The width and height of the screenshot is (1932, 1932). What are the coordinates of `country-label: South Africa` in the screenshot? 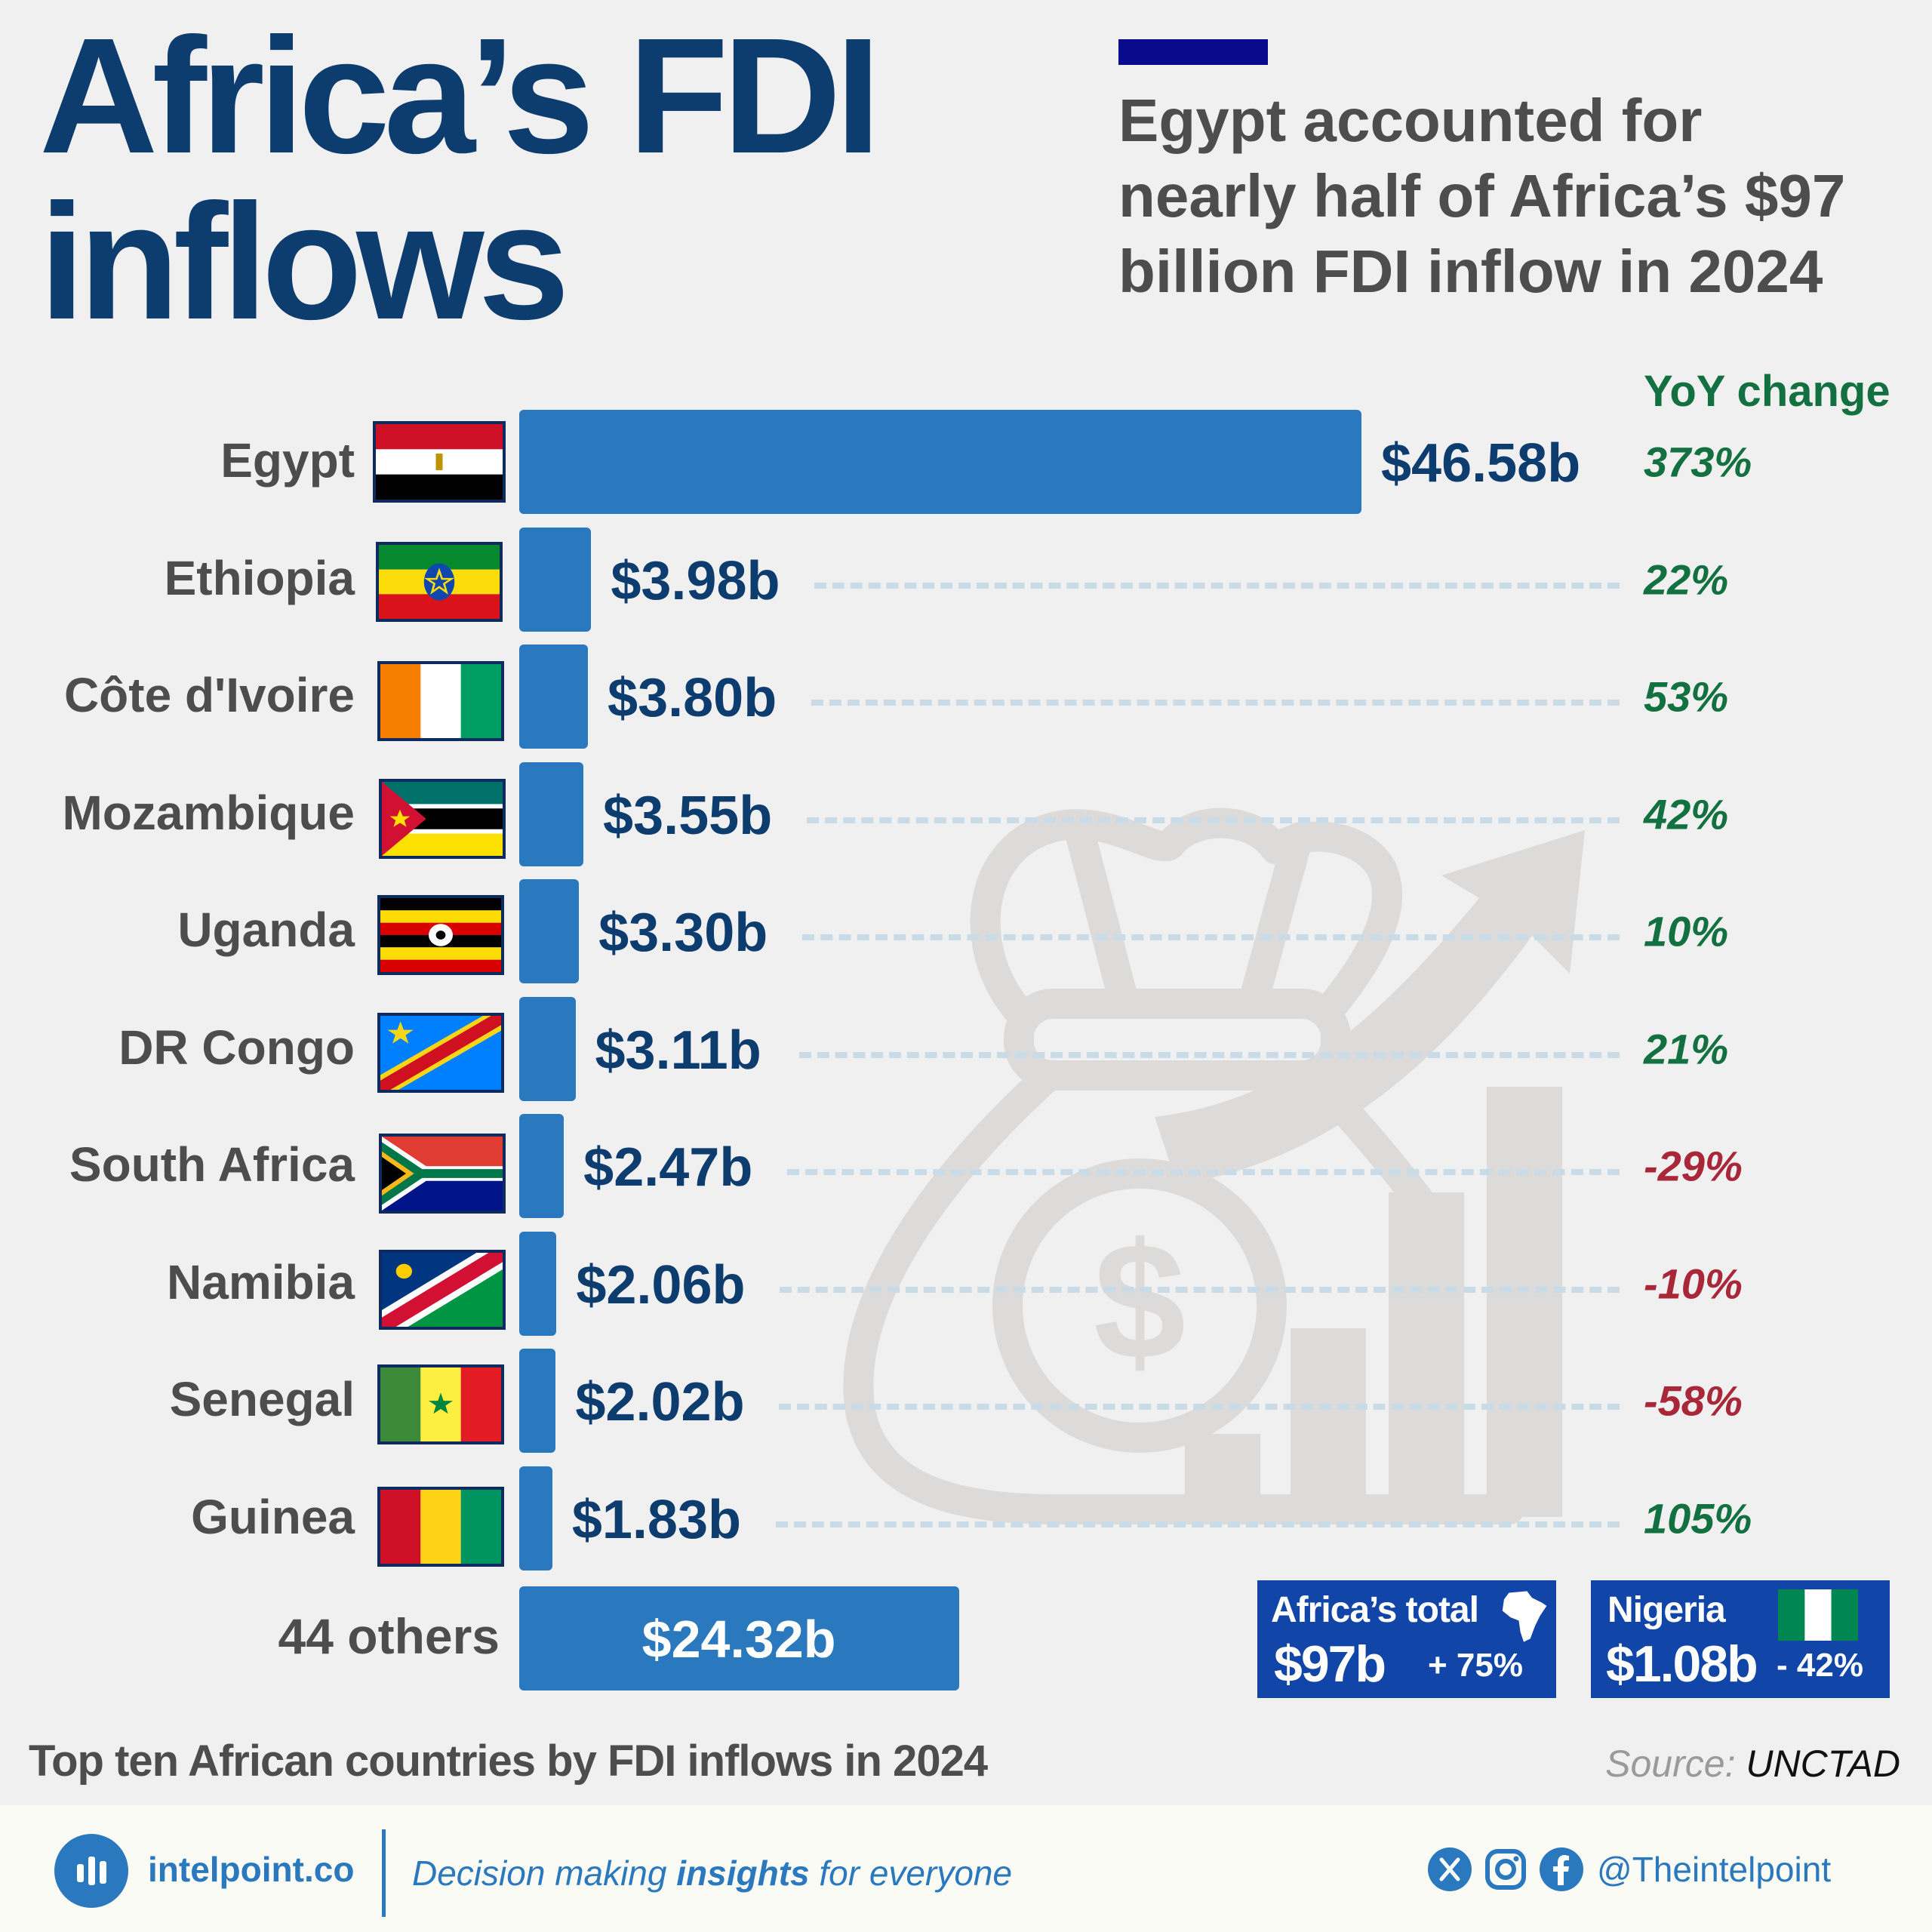 It's located at (212, 1164).